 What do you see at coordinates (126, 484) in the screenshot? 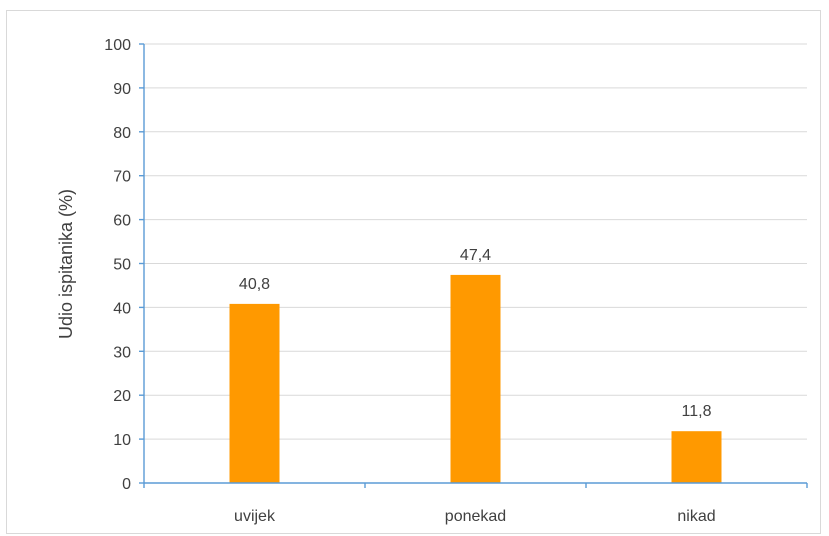
I see `y-tick-label: 0` at bounding box center [126, 484].